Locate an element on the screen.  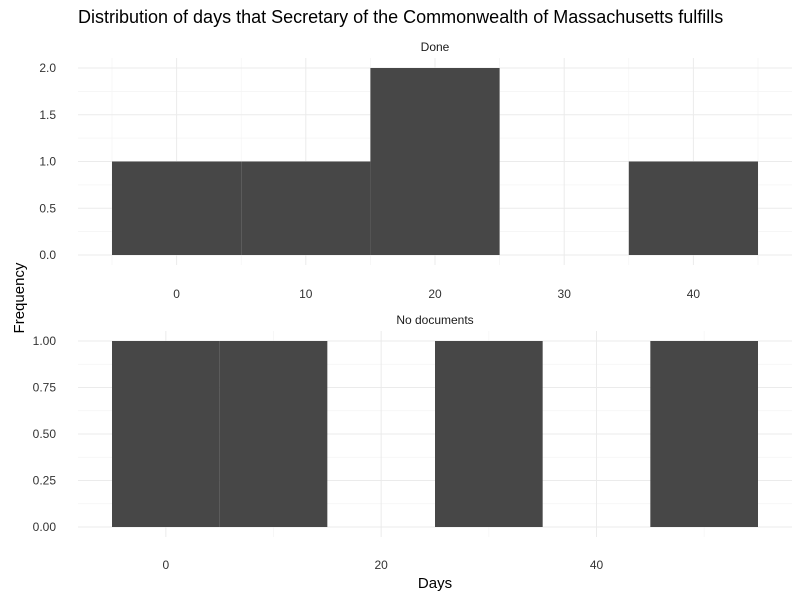
y-tick-label: 2.0 is located at coordinates (47, 68).